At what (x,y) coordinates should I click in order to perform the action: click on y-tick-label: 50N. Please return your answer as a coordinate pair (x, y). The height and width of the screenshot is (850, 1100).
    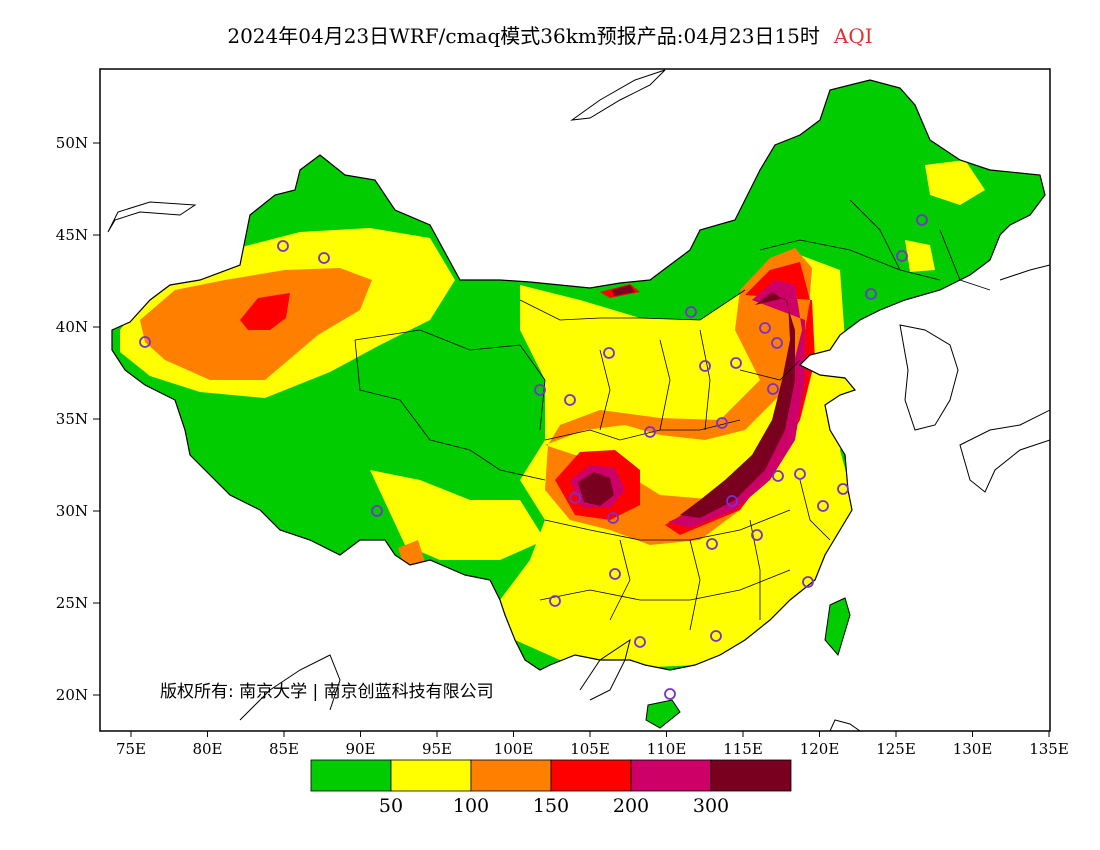
    Looking at the image, I should click on (72, 143).